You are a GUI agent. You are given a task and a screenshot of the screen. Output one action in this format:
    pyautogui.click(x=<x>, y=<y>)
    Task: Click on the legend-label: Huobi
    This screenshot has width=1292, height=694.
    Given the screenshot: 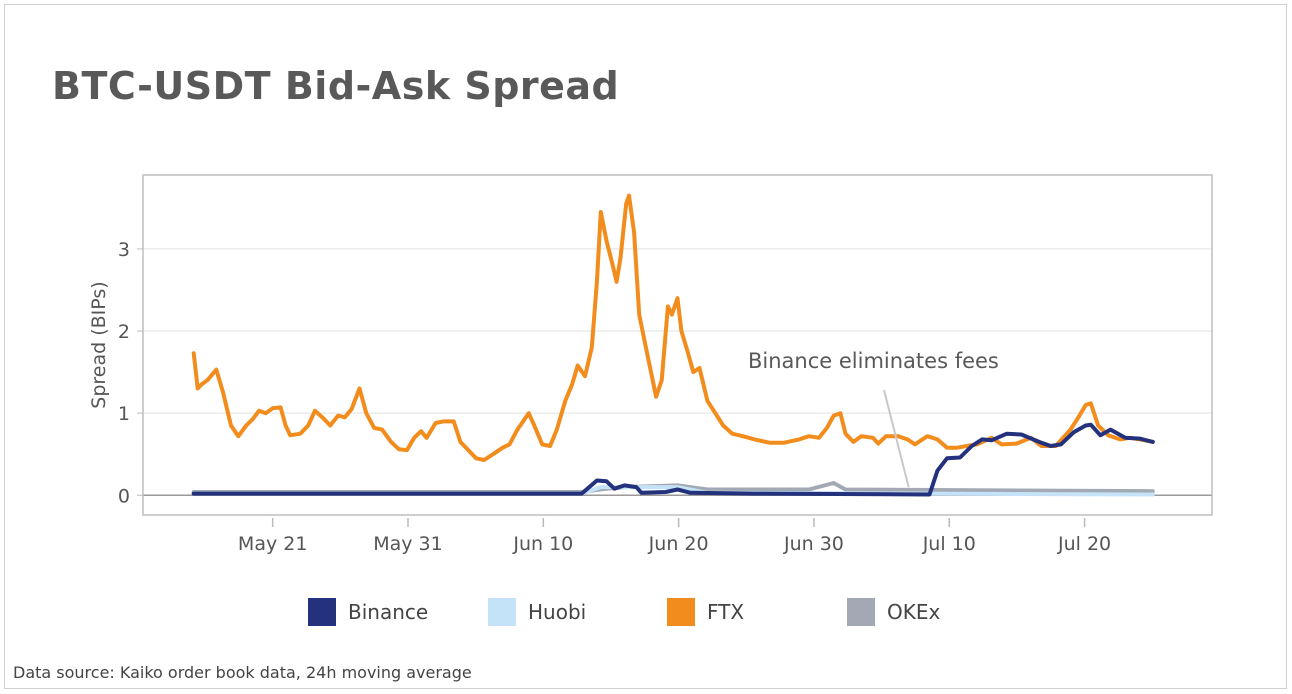 What is the action you would take?
    pyautogui.click(x=557, y=612)
    